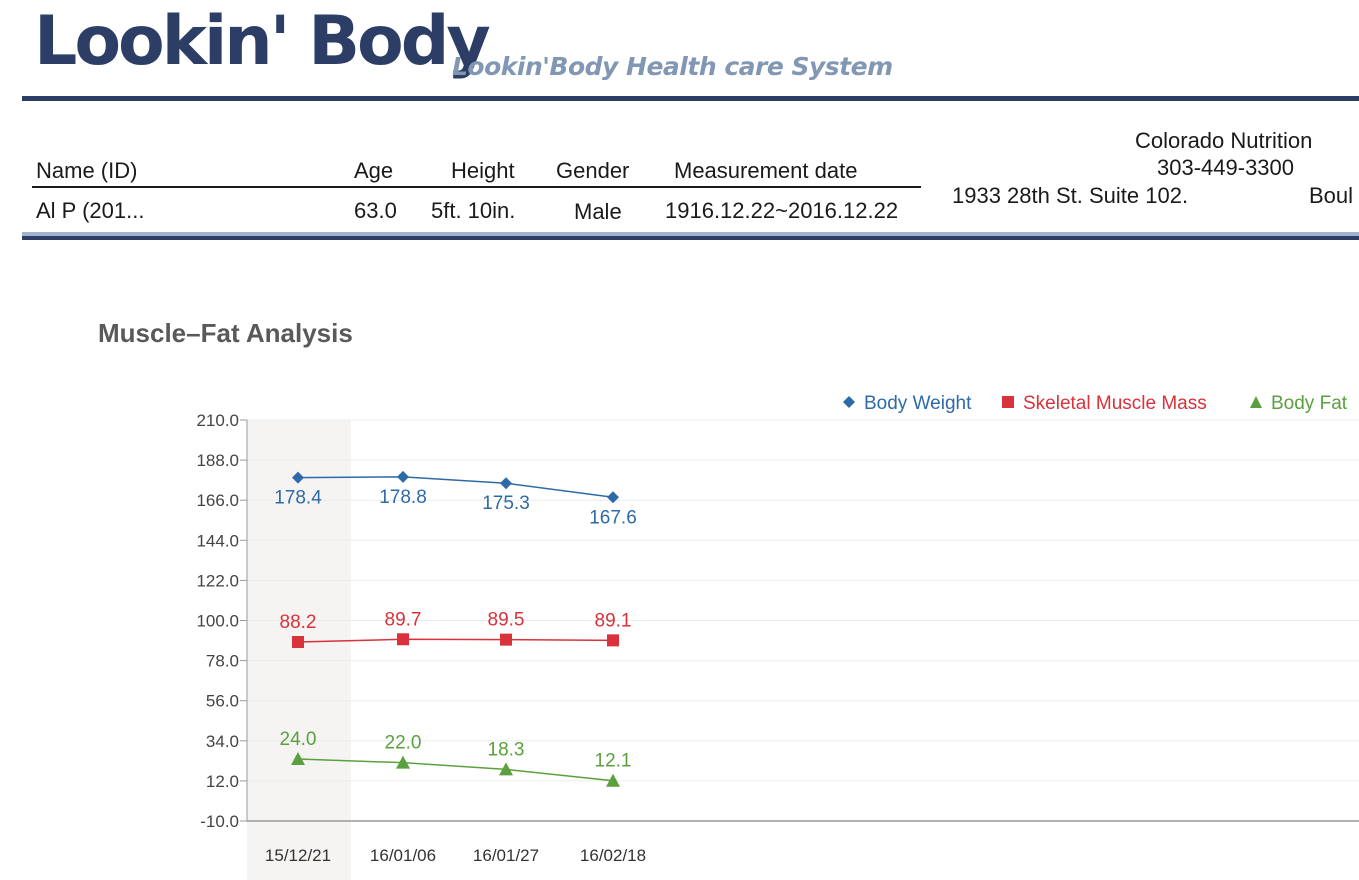 The height and width of the screenshot is (880, 1359). What do you see at coordinates (613, 761) in the screenshot?
I see `data-label: 12.1` at bounding box center [613, 761].